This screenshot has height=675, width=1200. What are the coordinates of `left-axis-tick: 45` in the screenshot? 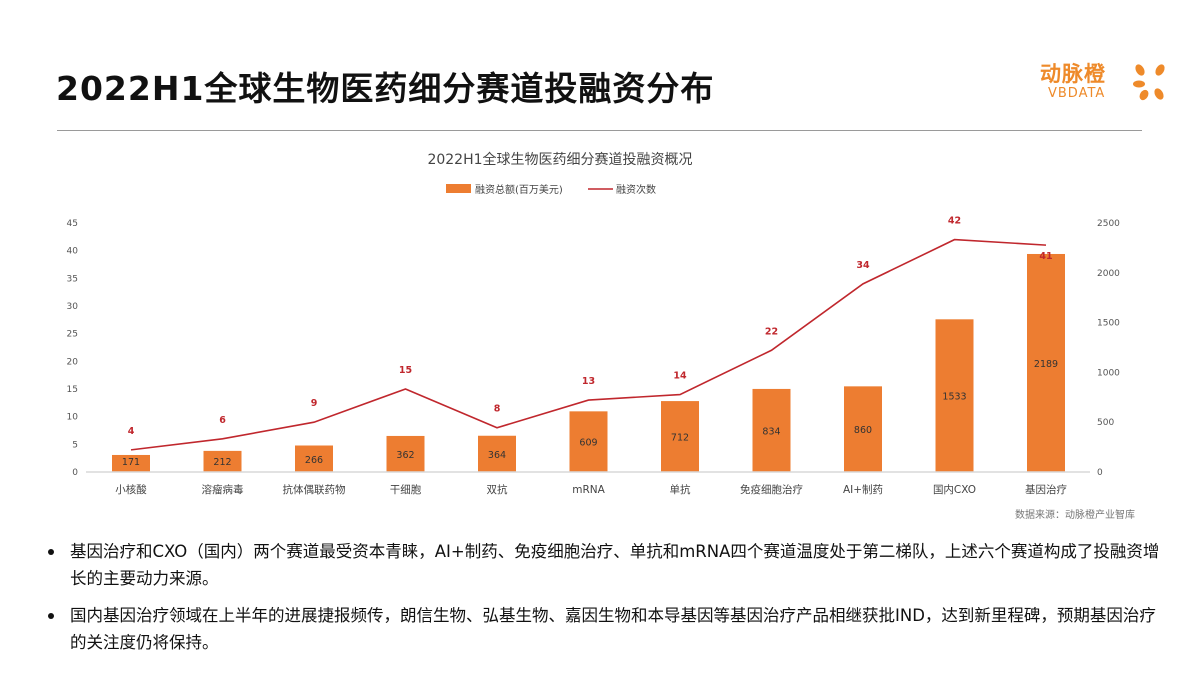 It's located at (72, 224).